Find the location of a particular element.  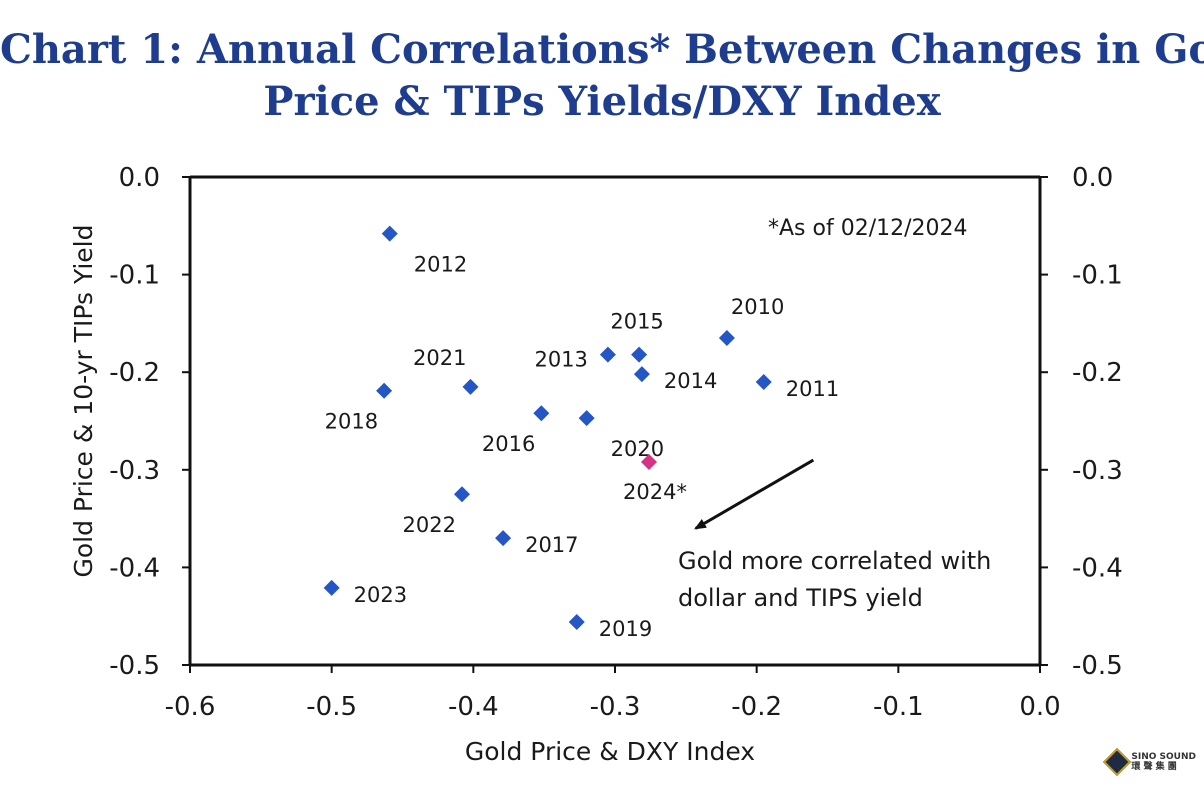

chart-title-line-2: Price & TIPs Yields/DXY Index is located at coordinates (602, 101).